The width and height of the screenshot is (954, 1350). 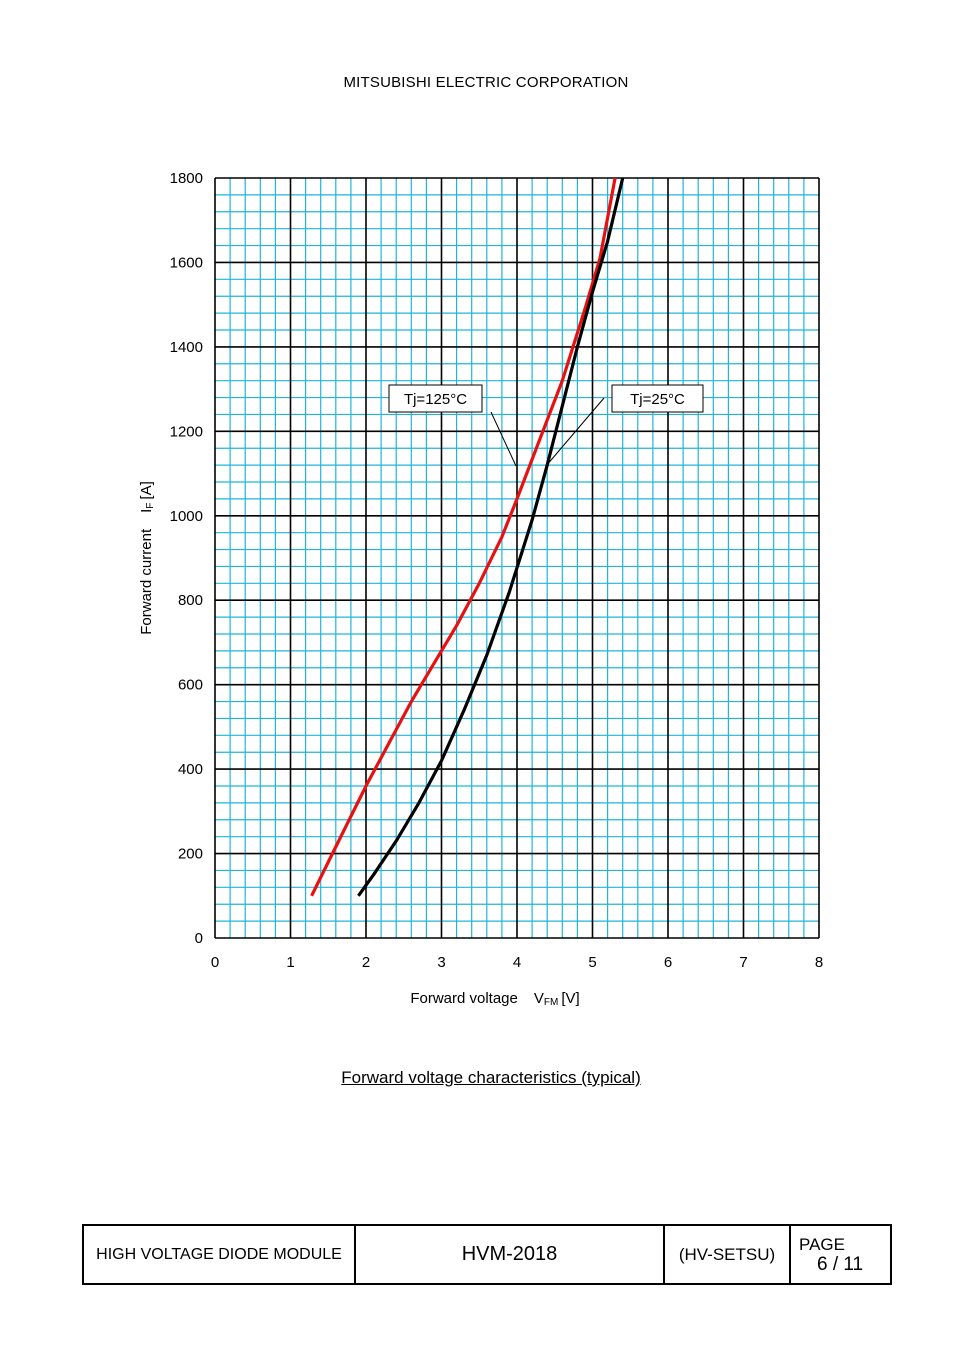 What do you see at coordinates (840, 1264) in the screenshot?
I see `footer-page-value: 6 / 11` at bounding box center [840, 1264].